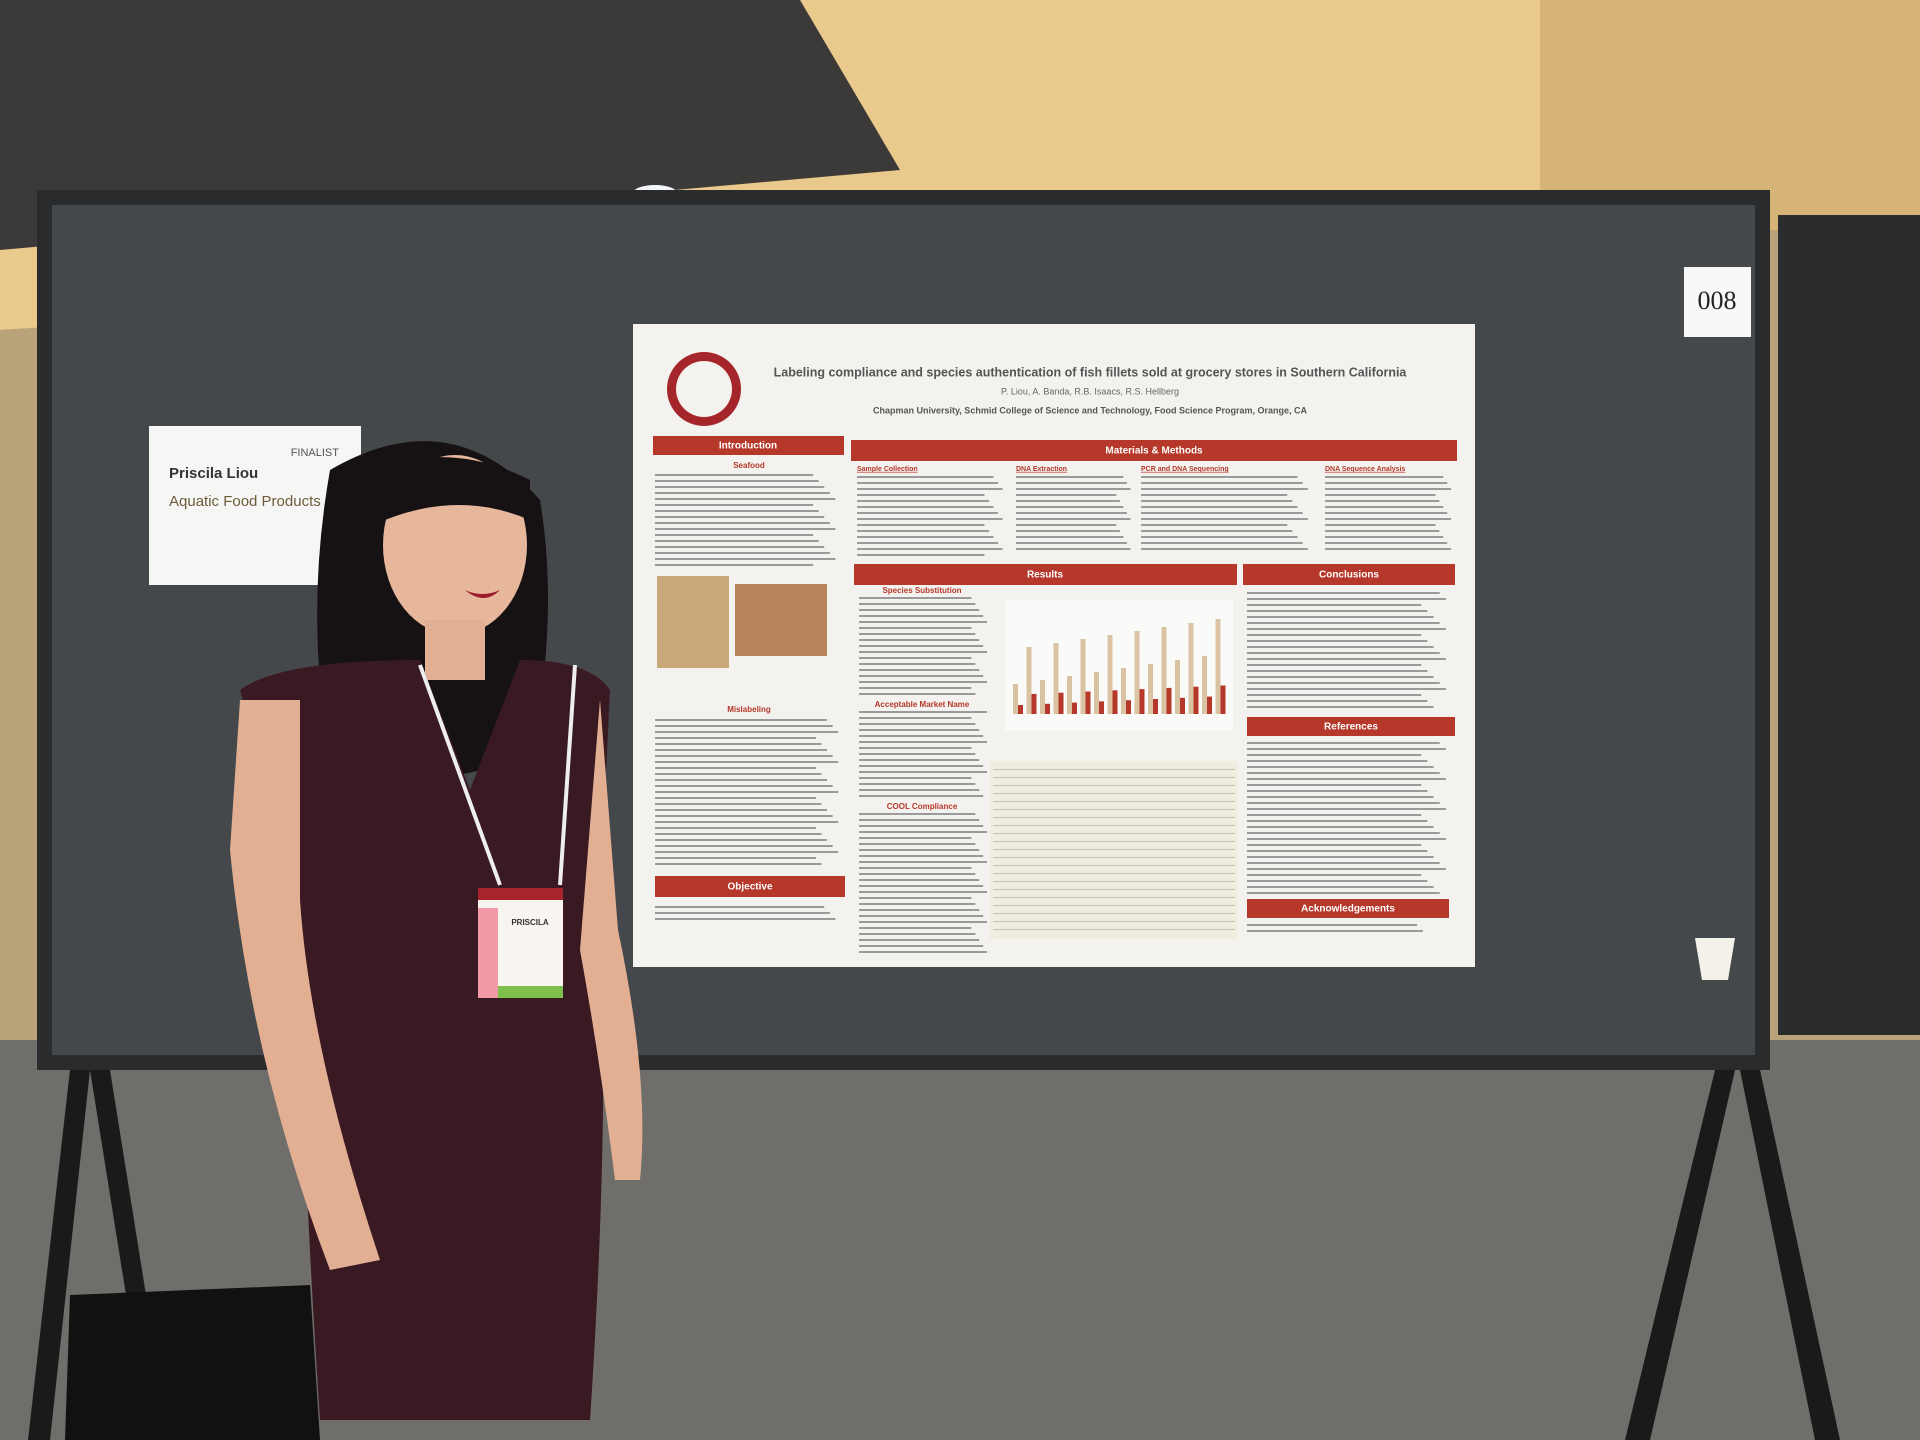 This screenshot has height=1440, width=1920. Describe the element at coordinates (1790, 1255) in the screenshot. I see `easel-leg` at that location.